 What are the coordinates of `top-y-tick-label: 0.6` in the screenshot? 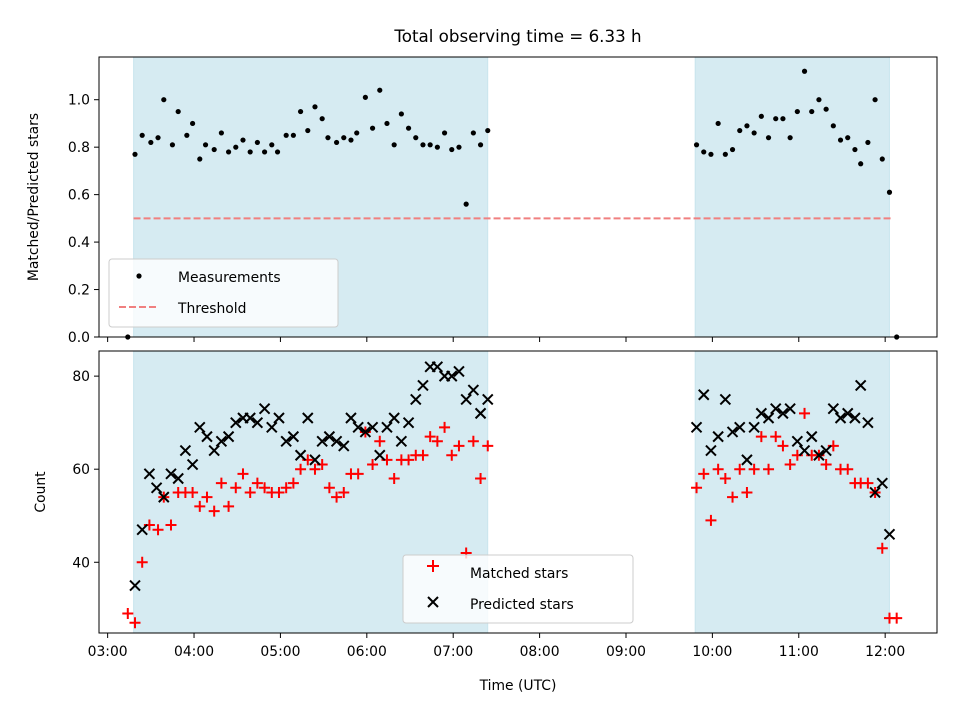 It's located at (79, 196).